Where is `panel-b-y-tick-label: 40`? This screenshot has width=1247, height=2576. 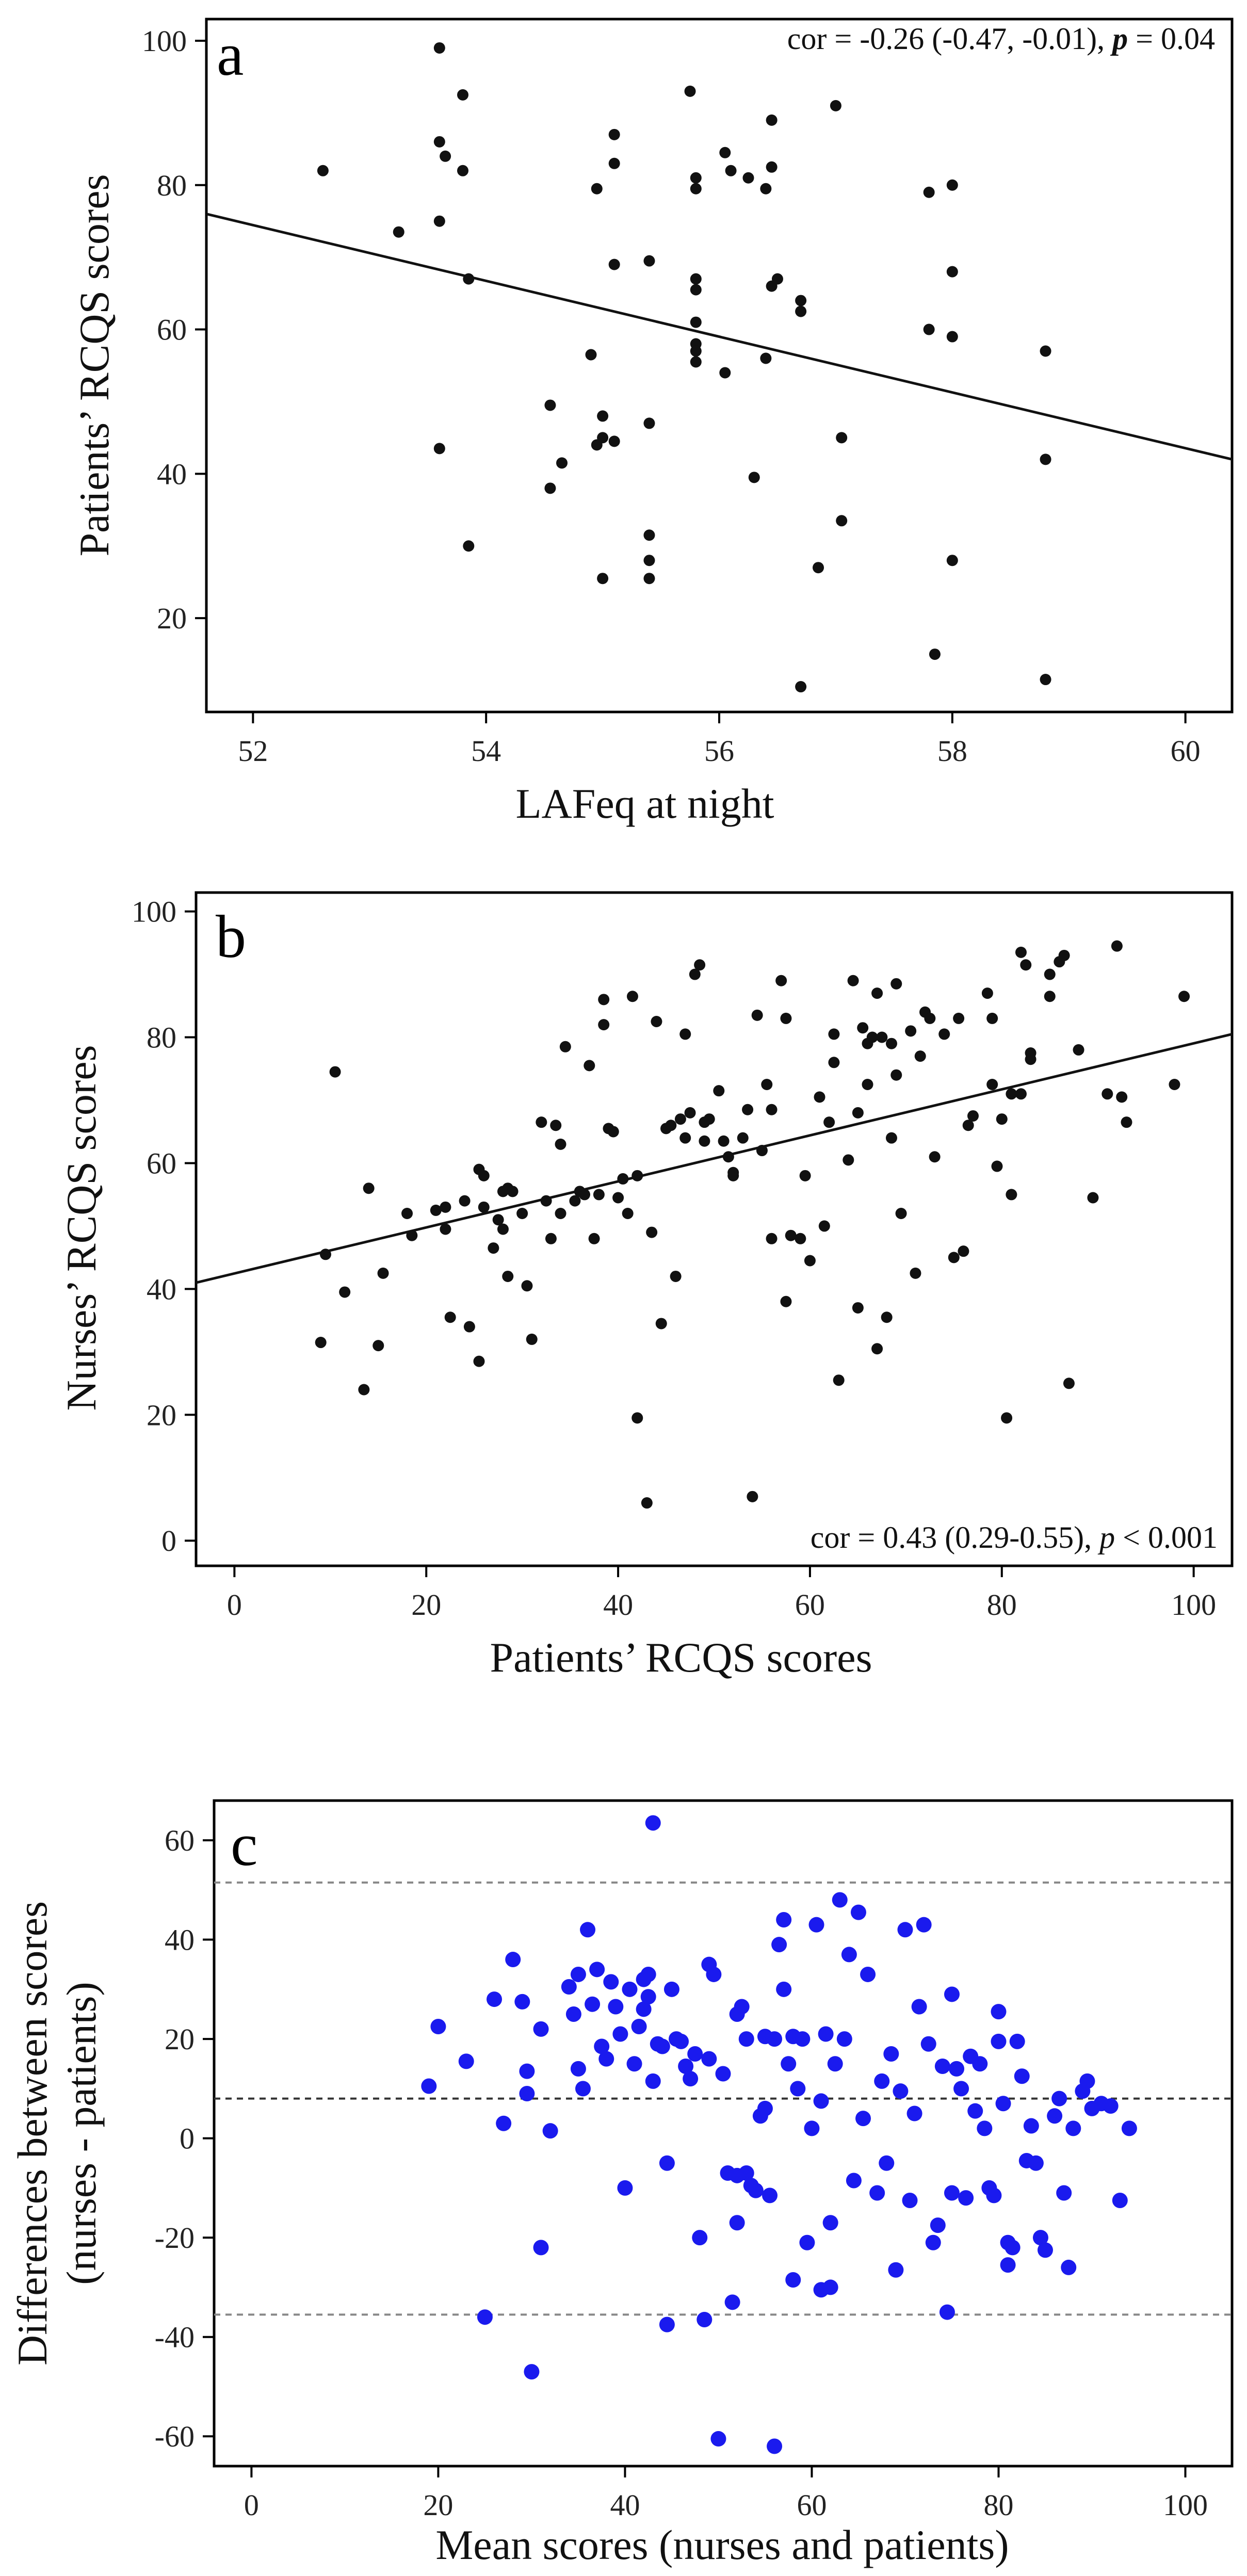 panel-b-y-tick-label: 40 is located at coordinates (161, 1289).